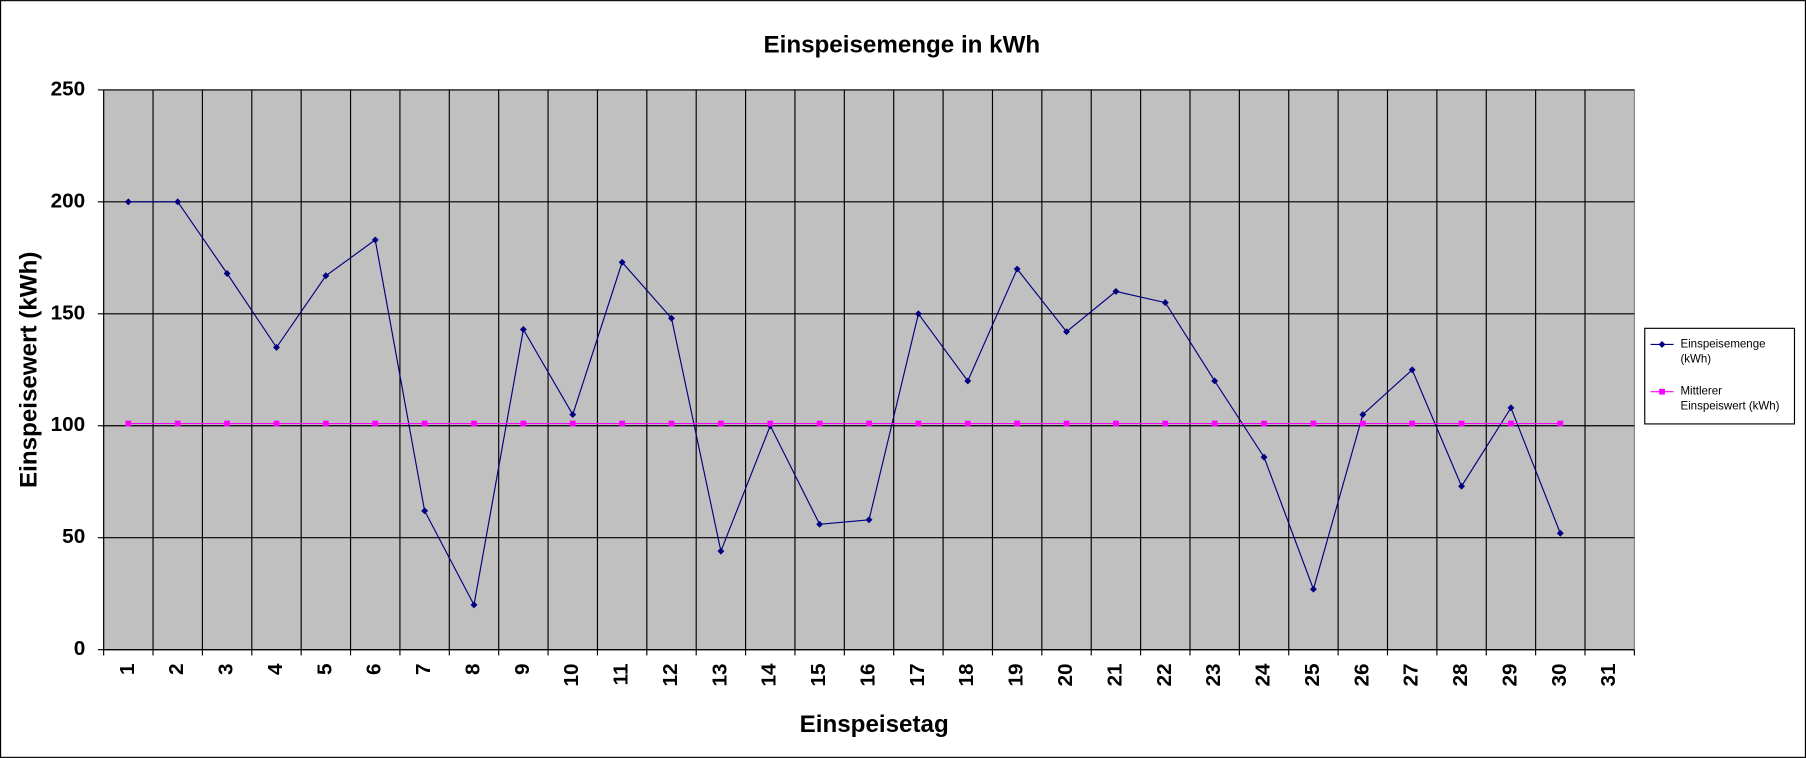 This screenshot has height=758, width=1806. What do you see at coordinates (1509, 674) in the screenshot?
I see `x-tick-label: 29` at bounding box center [1509, 674].